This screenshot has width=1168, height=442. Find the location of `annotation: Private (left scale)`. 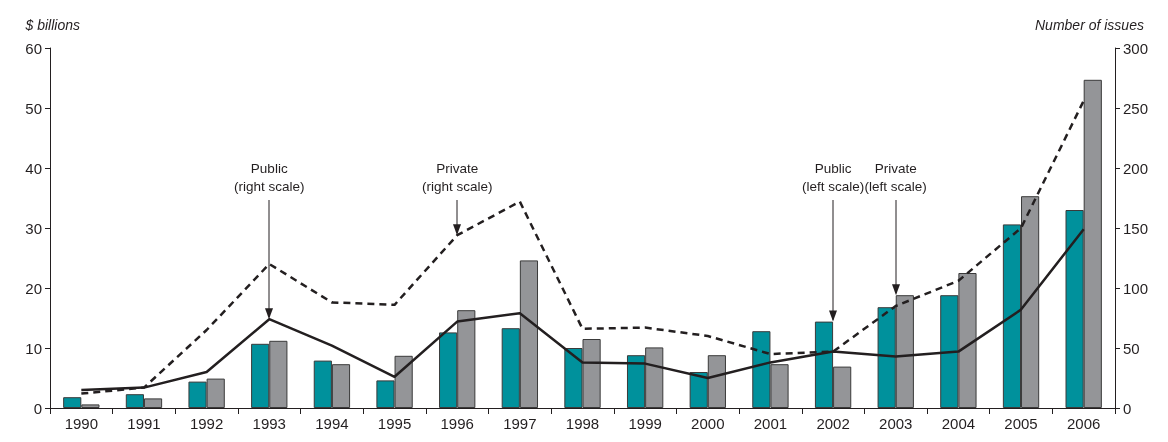

annotation: Private (left scale) is located at coordinates (895, 178).